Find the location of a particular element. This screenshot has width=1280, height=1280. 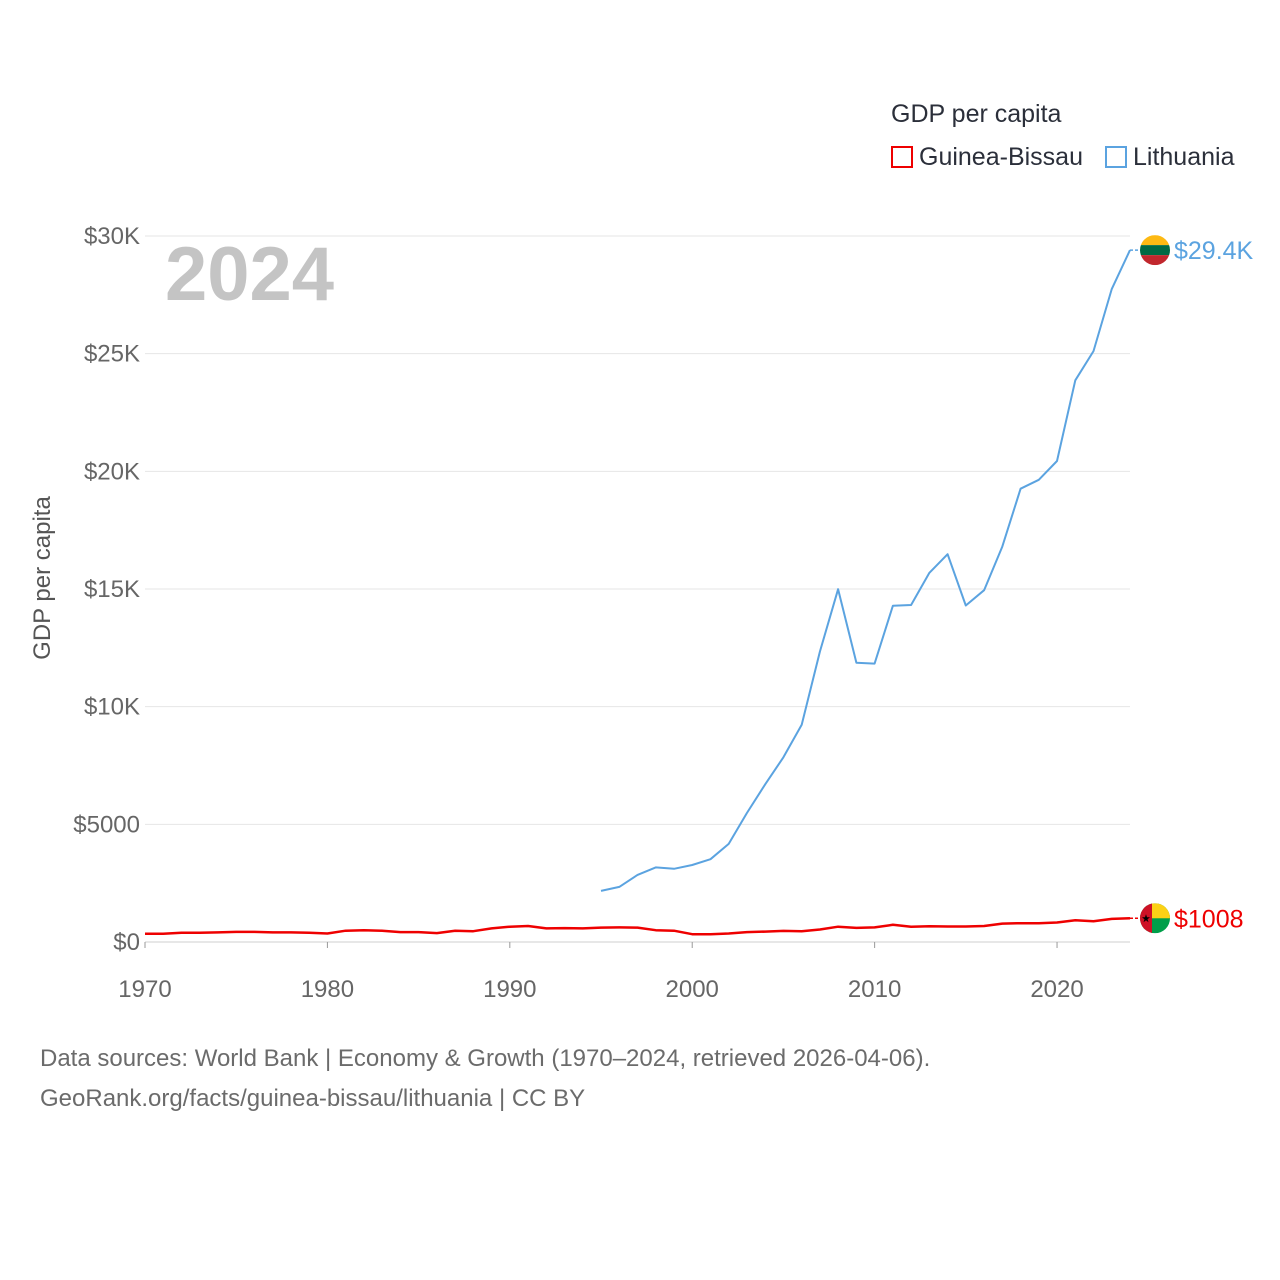

y-axis-label: GDP per capita is located at coordinates (42, 578).